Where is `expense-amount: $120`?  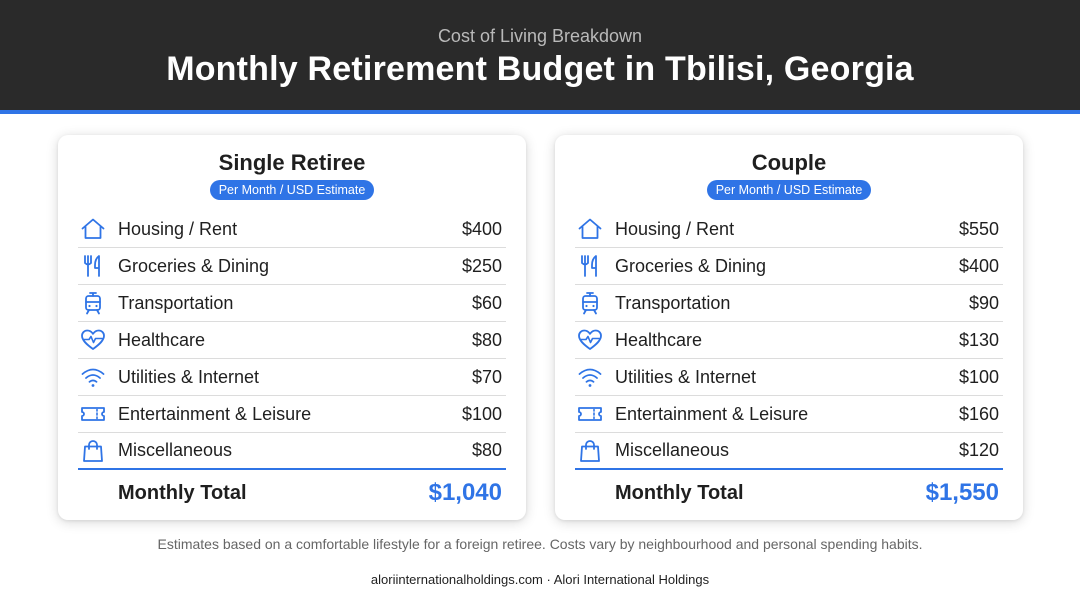
expense-amount: $120 is located at coordinates (978, 450).